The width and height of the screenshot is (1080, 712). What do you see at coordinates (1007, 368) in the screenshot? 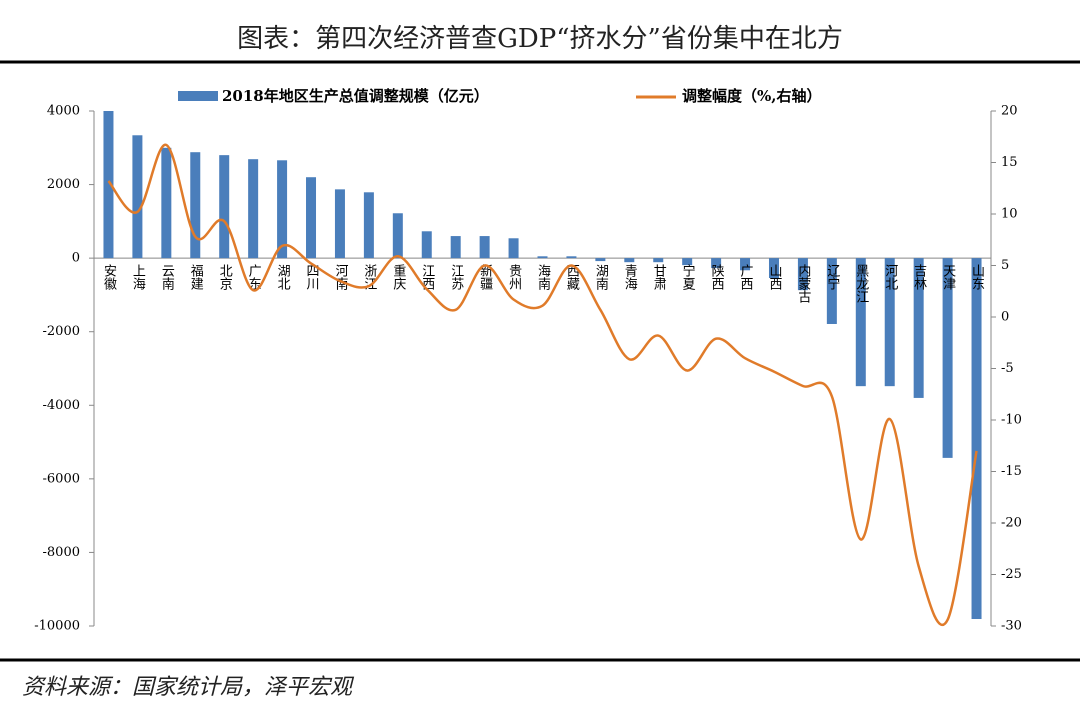
I see `y2-tick-label: -5` at bounding box center [1007, 368].